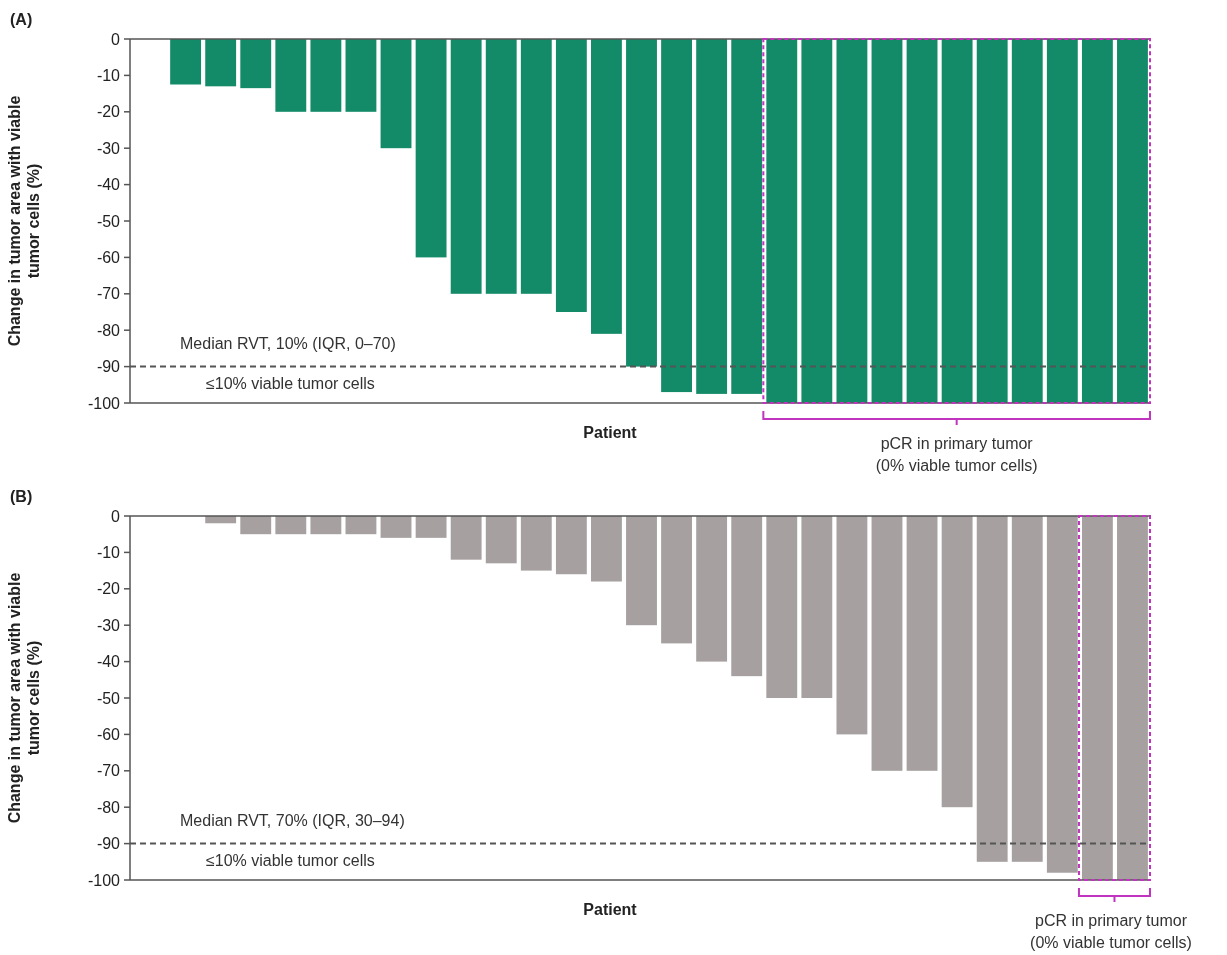 Image resolution: width=1227 pixels, height=955 pixels. I want to click on annotation: Median RVT, 10% (IQR, 0–70), so click(288, 343).